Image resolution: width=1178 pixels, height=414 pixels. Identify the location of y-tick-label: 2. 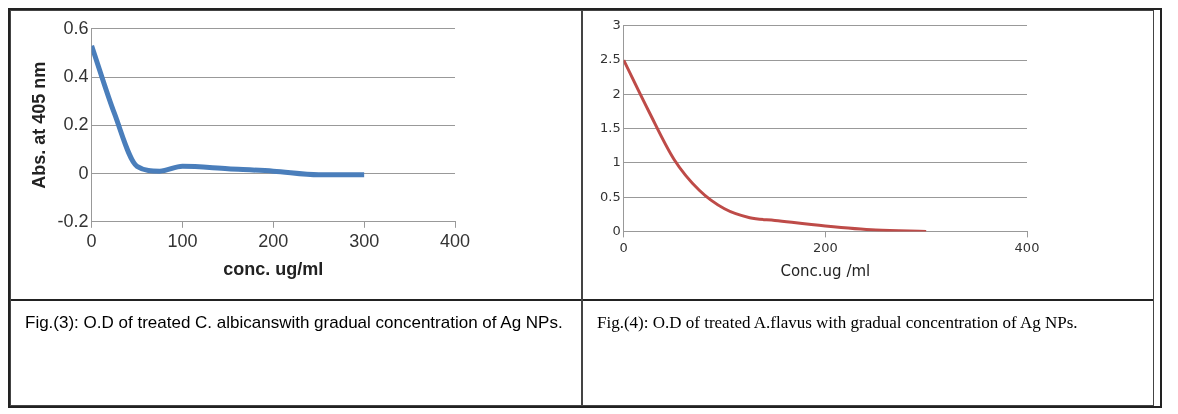
(616, 93).